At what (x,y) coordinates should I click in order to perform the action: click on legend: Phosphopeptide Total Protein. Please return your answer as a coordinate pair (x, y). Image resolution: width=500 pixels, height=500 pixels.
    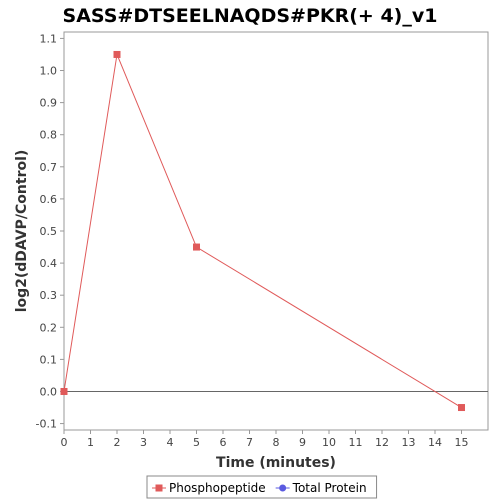
    Looking at the image, I should click on (262, 487).